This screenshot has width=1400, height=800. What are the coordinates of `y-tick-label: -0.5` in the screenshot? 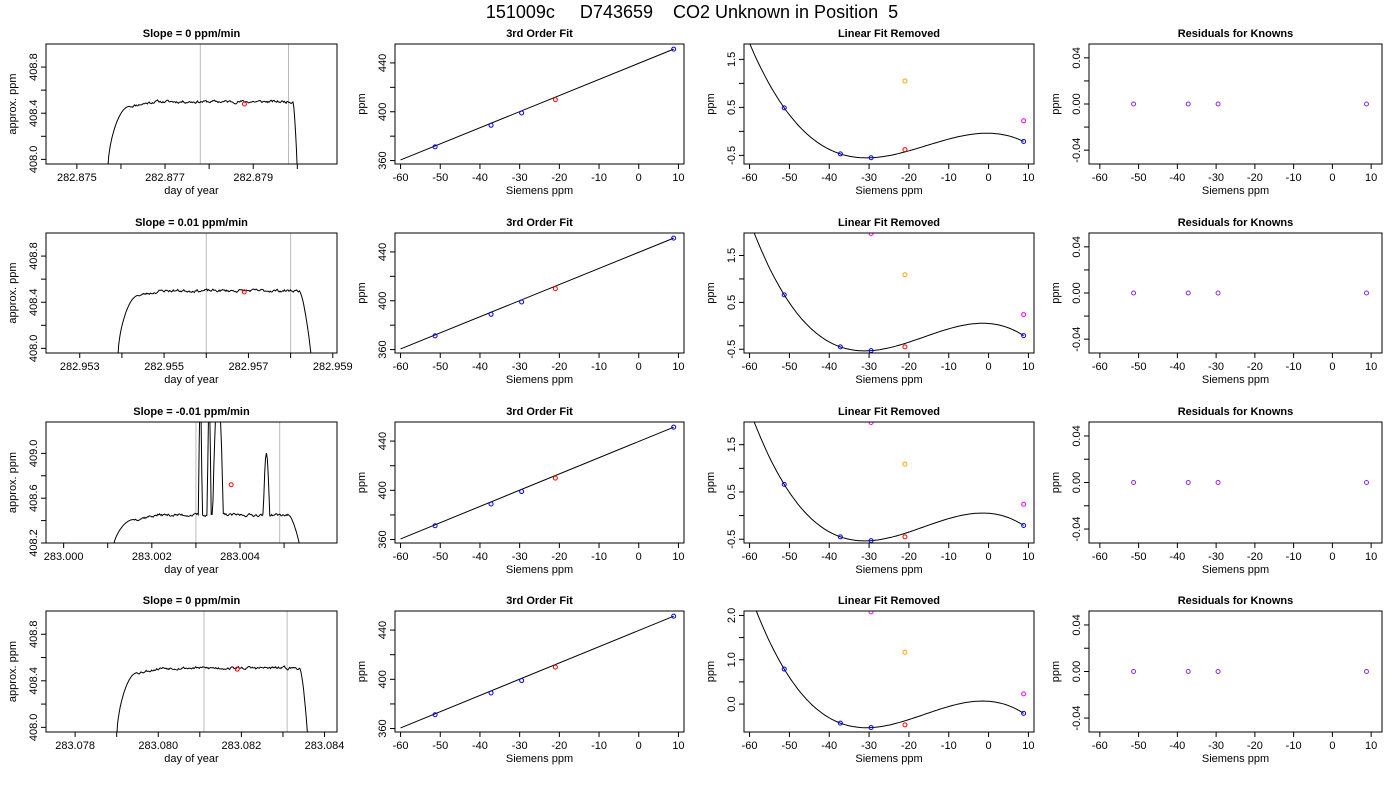 It's located at (732, 539).